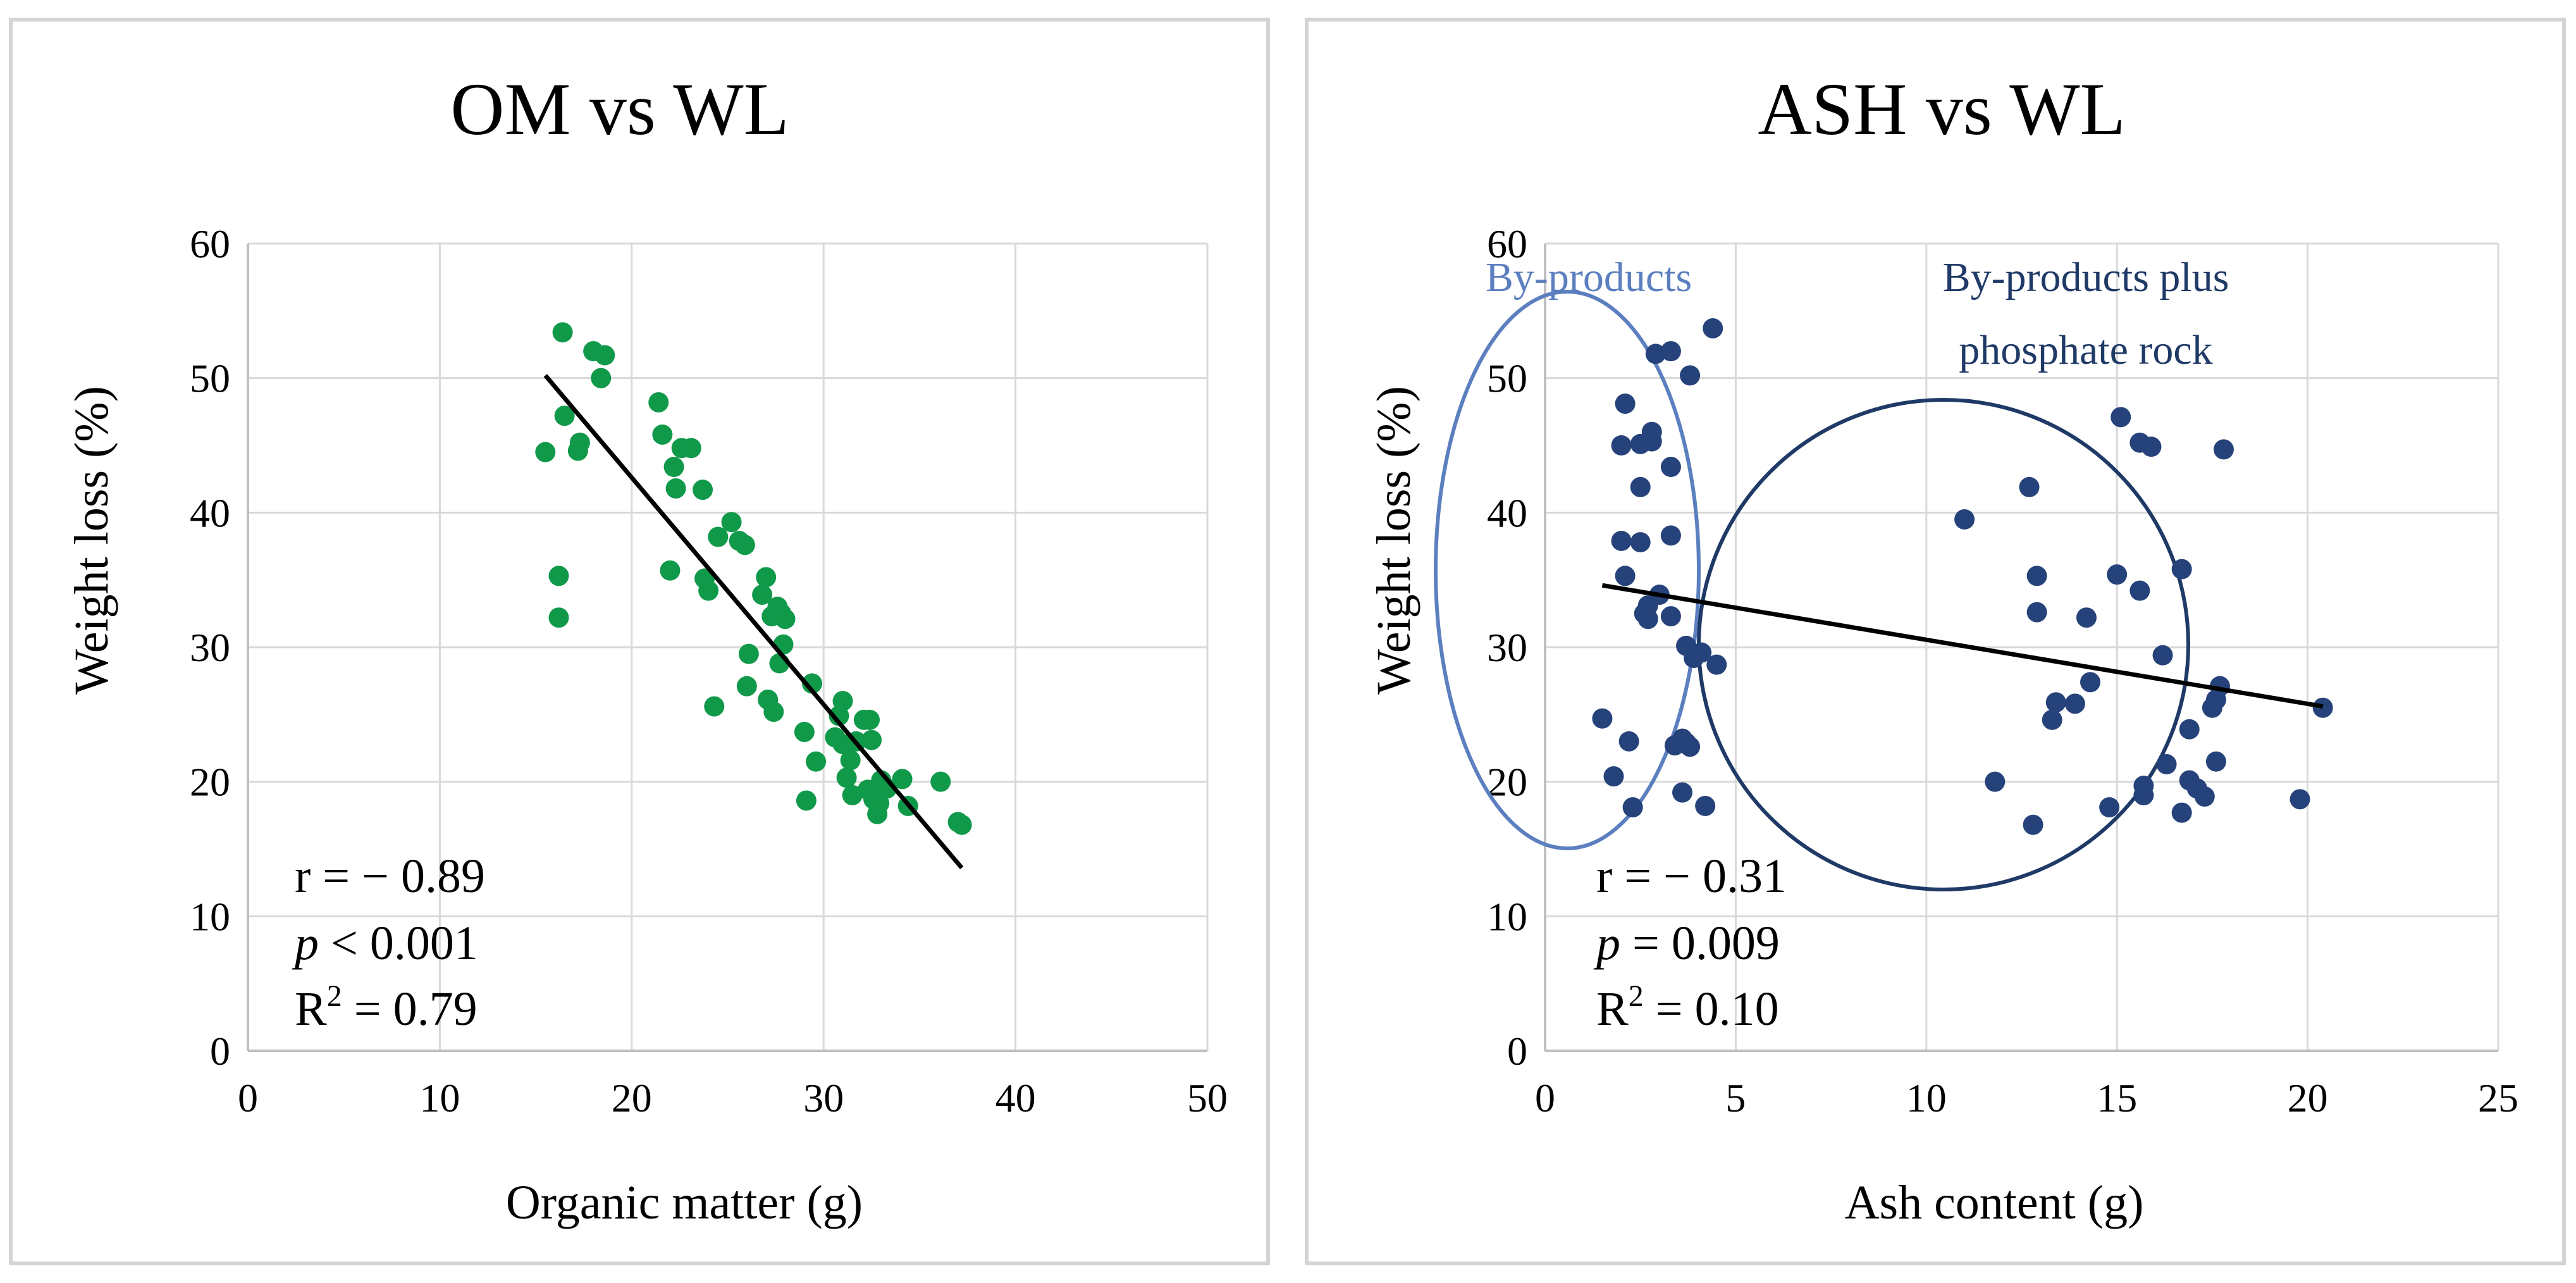  What do you see at coordinates (305, 943) in the screenshot?
I see `om-stat-p-symbol: p` at bounding box center [305, 943].